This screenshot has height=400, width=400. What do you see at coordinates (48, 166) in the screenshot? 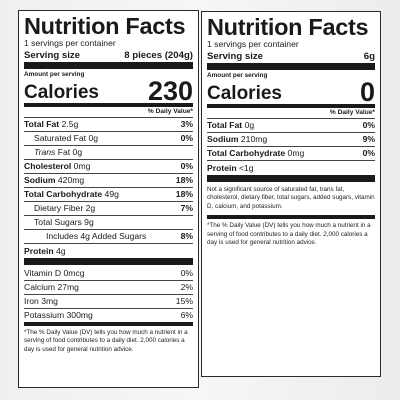
I see `nutrient-name: Cholesterol` at bounding box center [48, 166].